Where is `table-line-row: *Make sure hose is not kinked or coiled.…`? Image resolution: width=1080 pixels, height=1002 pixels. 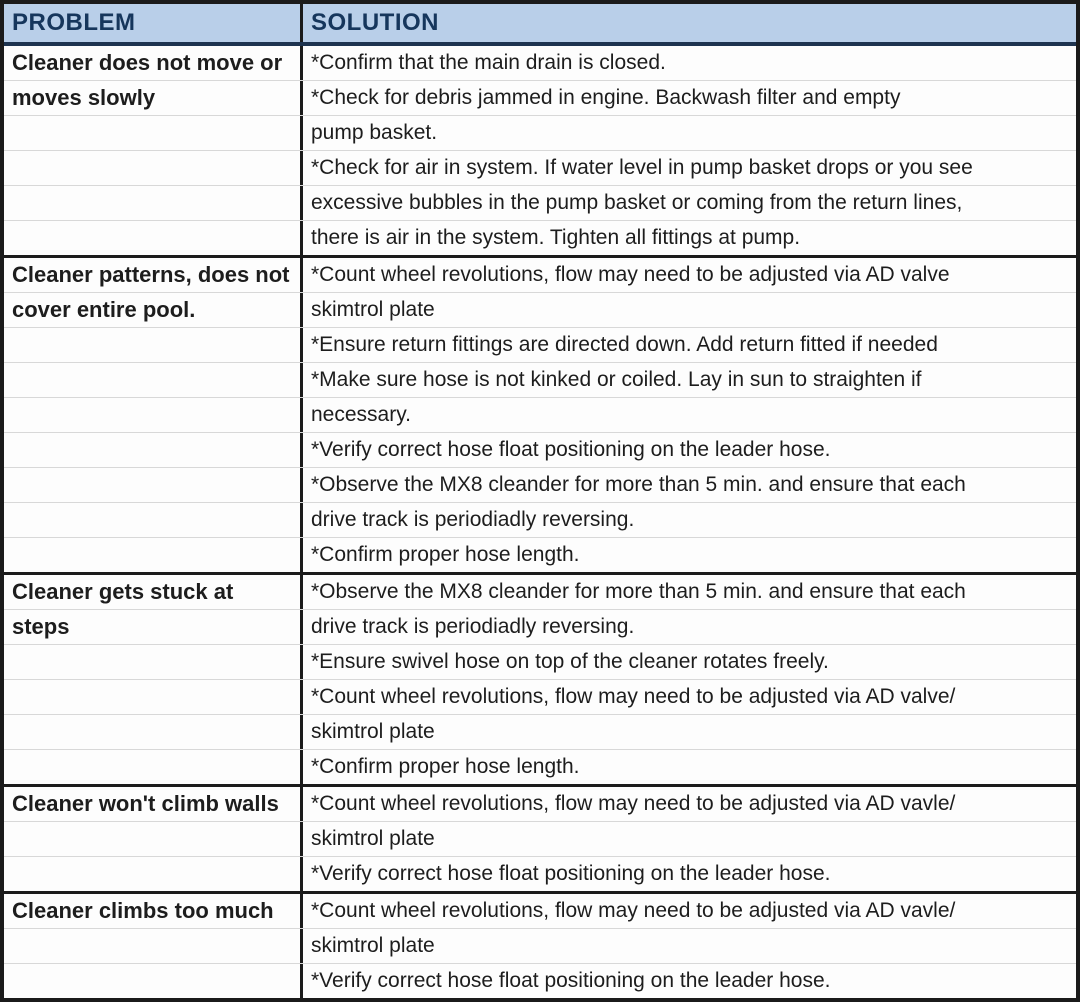
table-line-row: *Make sure hose is not kinked or coiled.… is located at coordinates (540, 380).